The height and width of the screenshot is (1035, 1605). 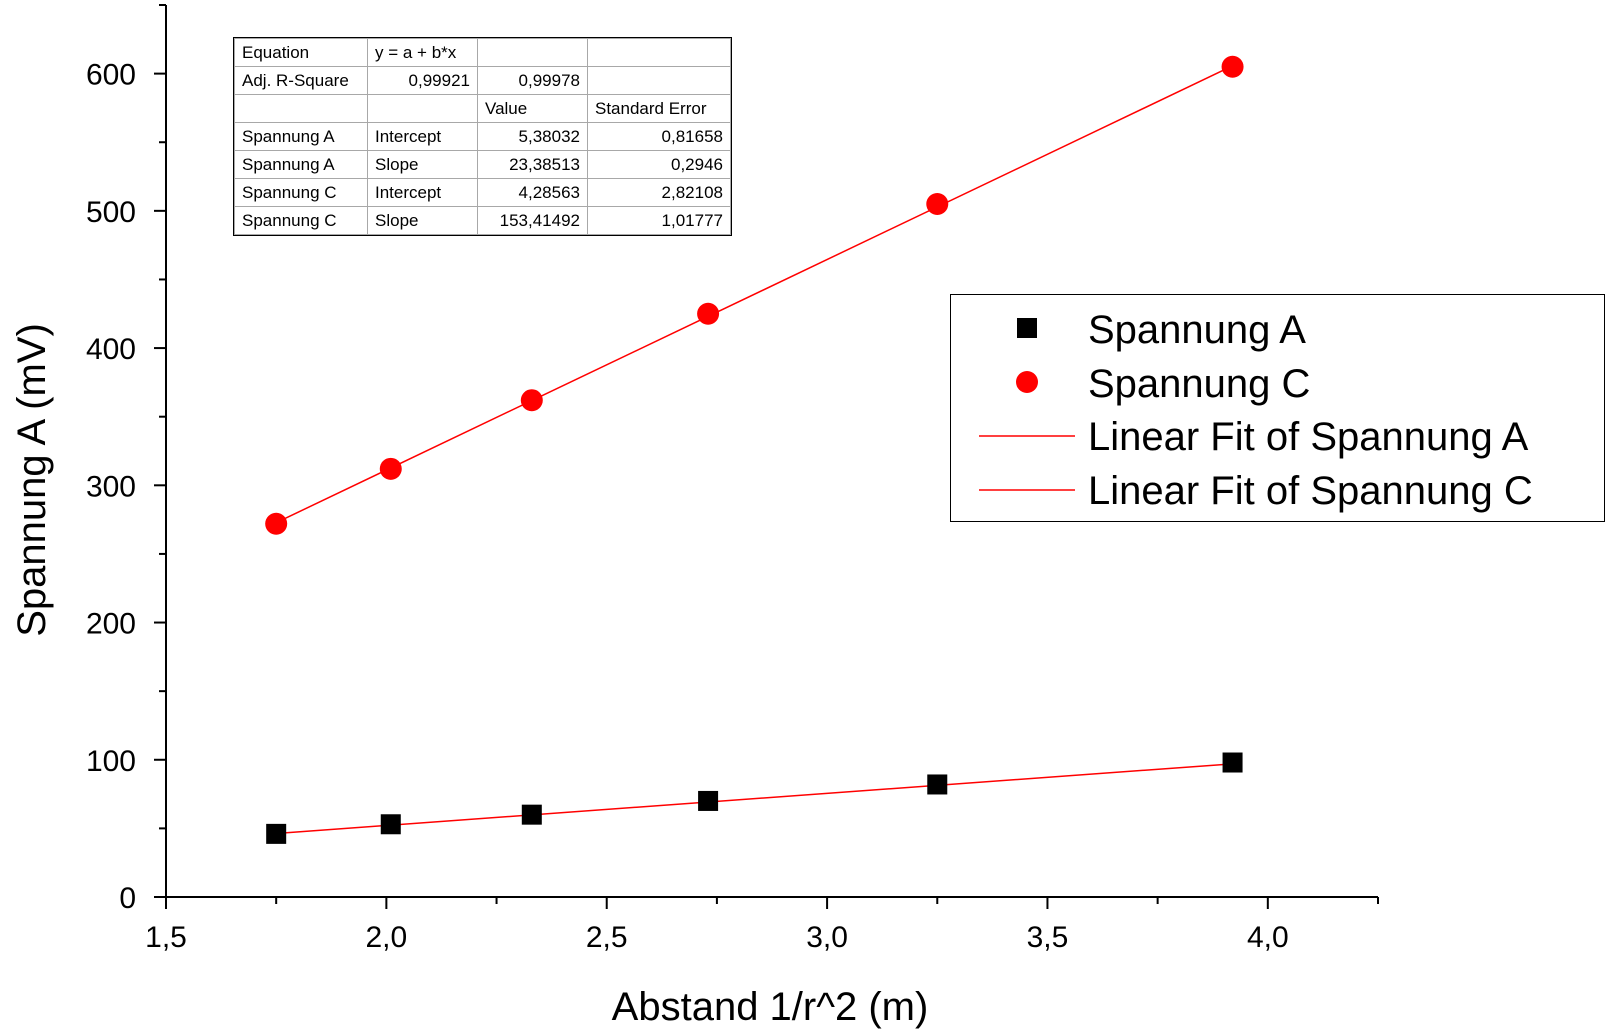 What do you see at coordinates (301, 52) in the screenshot?
I see `stats-table-cell: Equation` at bounding box center [301, 52].